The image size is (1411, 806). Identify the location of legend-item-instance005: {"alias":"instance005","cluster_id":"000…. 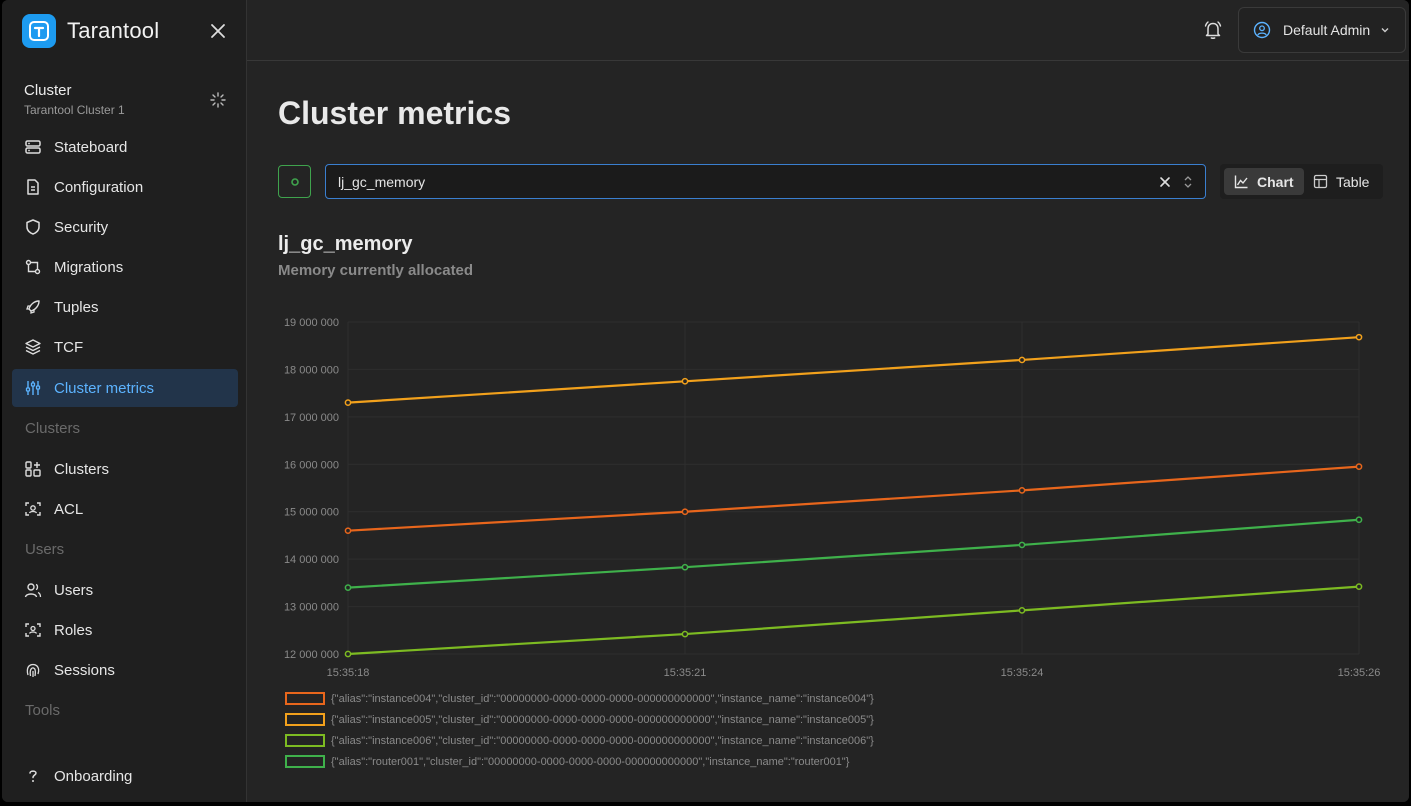
(579, 719).